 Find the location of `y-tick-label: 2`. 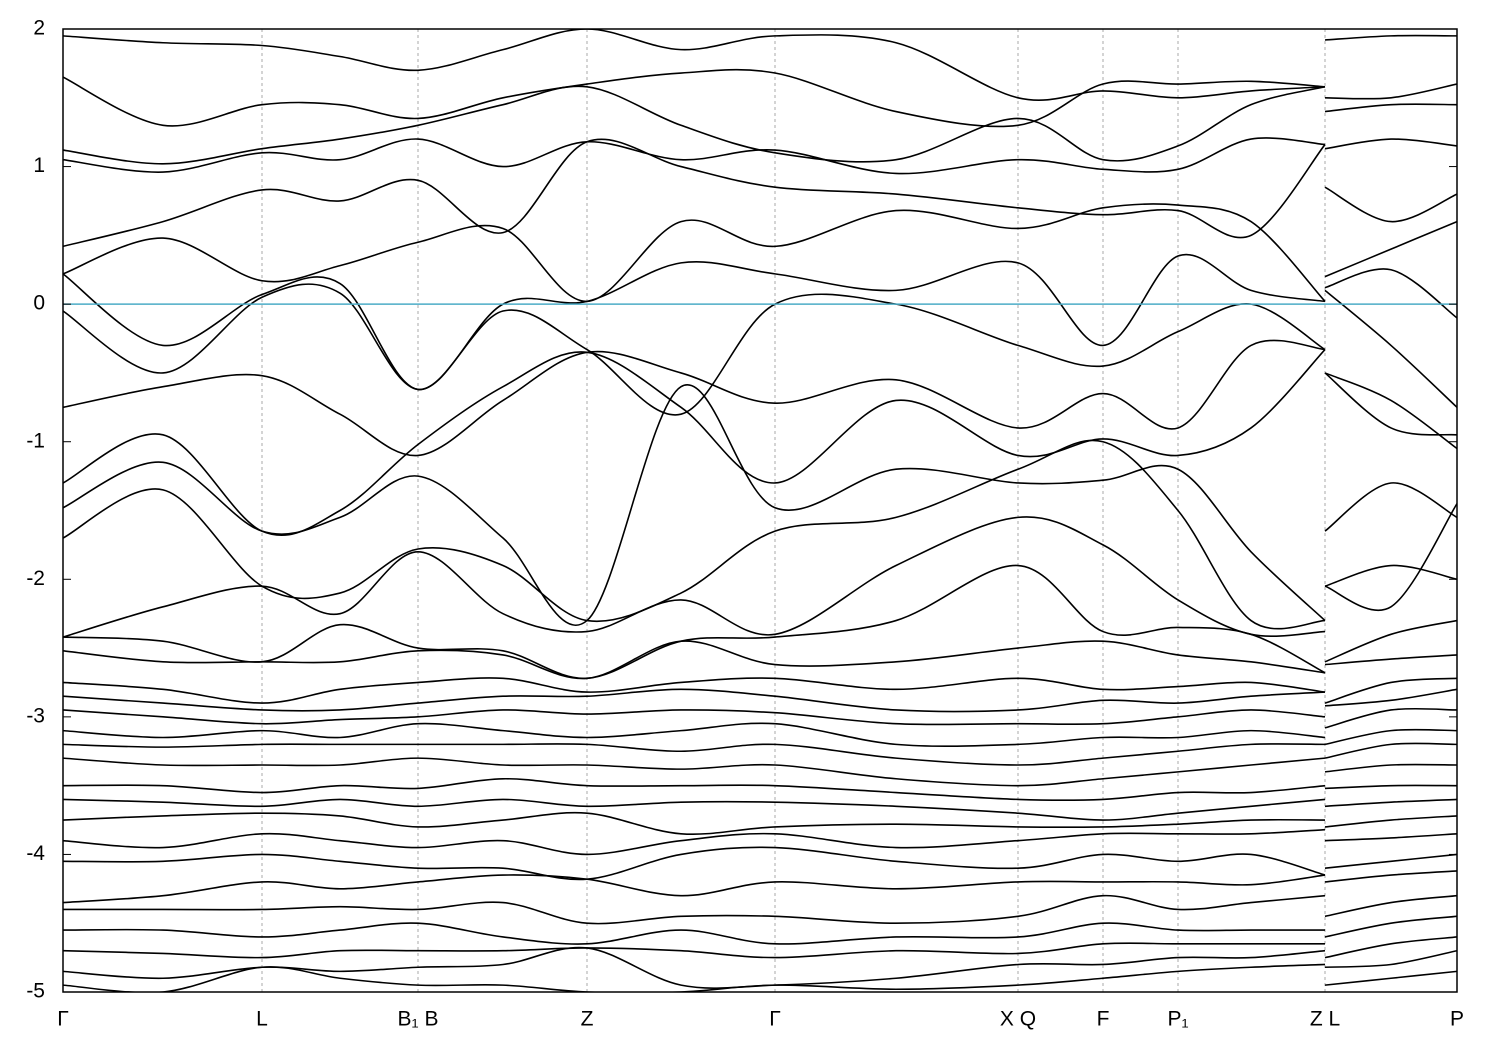

y-tick-label: 2 is located at coordinates (39, 28).